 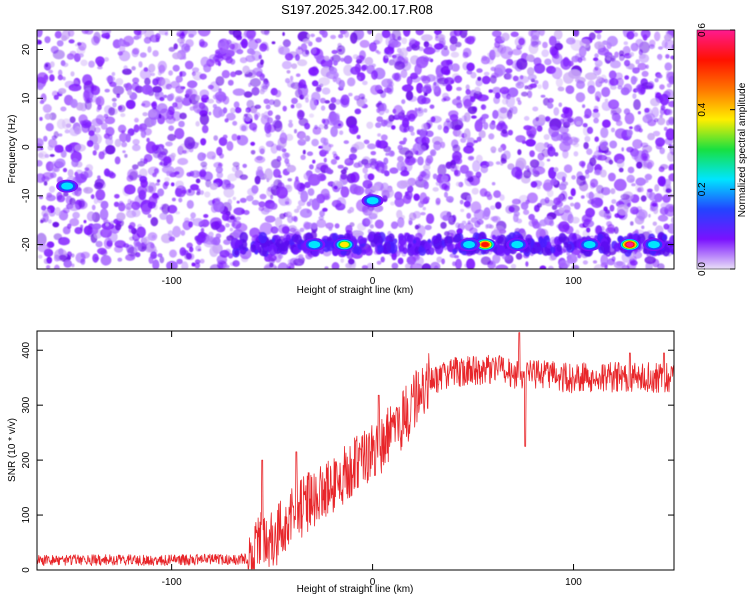 I want to click on colorbar-gradient, so click(x=716, y=149).